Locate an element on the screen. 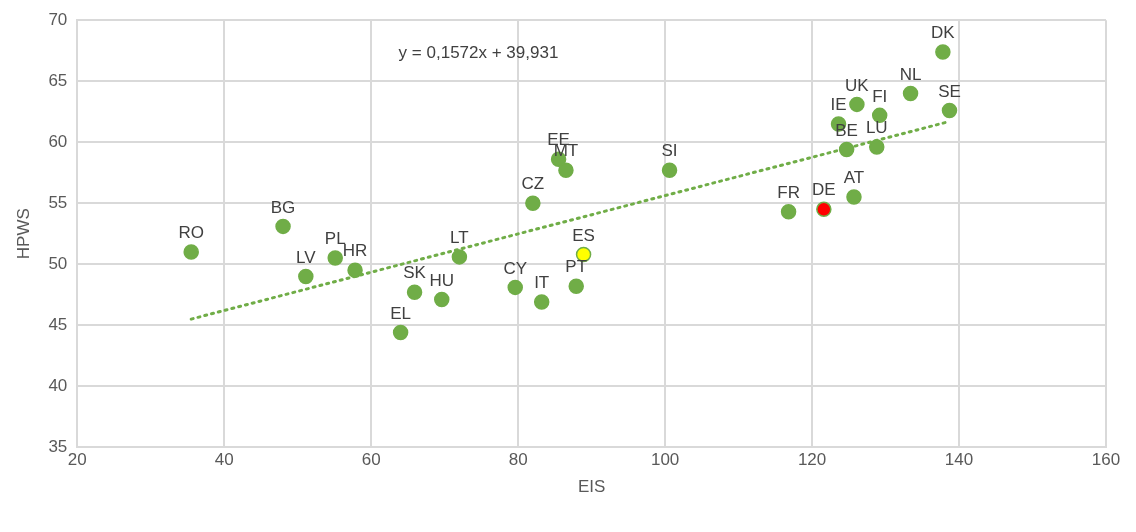 Image resolution: width=1136 pixels, height=532 pixels. annotation: IT is located at coordinates (542, 283).